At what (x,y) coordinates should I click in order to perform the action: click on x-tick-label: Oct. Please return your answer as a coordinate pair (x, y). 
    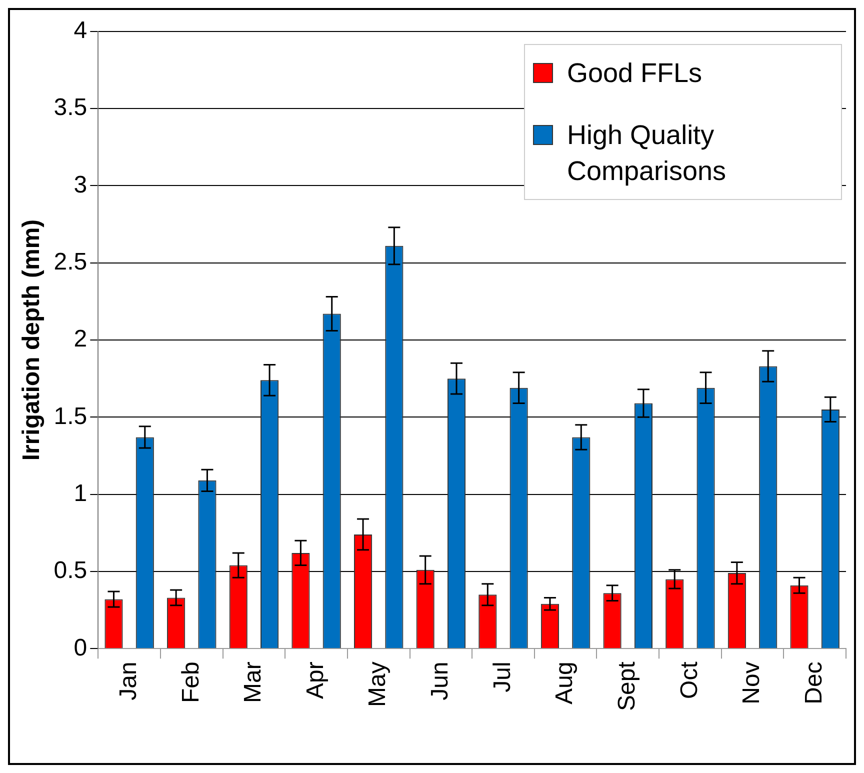
    Looking at the image, I should click on (689, 680).